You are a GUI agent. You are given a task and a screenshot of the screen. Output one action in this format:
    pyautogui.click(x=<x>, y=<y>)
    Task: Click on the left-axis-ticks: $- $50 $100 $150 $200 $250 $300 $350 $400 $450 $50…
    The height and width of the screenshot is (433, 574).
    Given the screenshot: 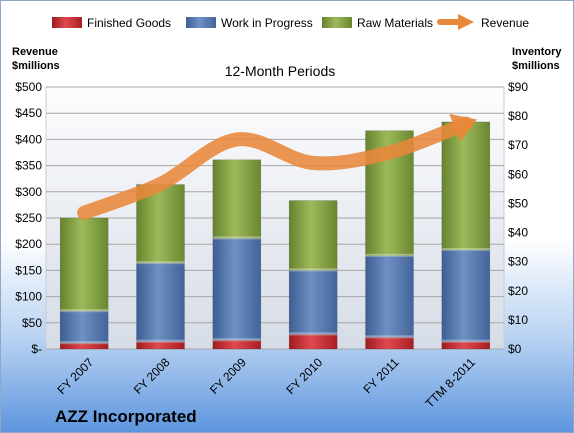 What is the action you would take?
    pyautogui.click(x=28, y=218)
    